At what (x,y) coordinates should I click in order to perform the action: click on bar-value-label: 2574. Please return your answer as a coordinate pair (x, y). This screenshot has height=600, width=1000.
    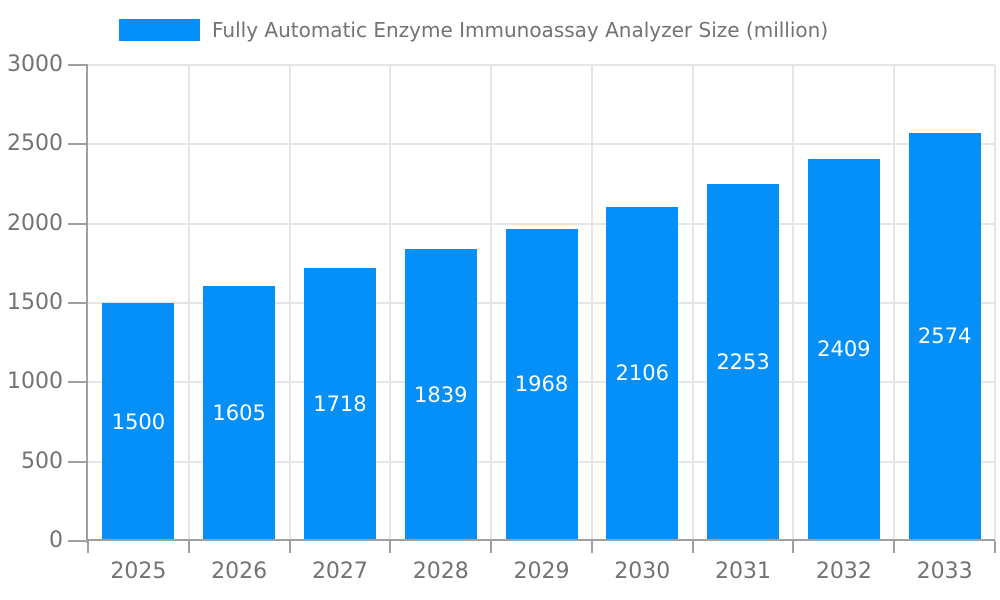
    Looking at the image, I should click on (944, 336).